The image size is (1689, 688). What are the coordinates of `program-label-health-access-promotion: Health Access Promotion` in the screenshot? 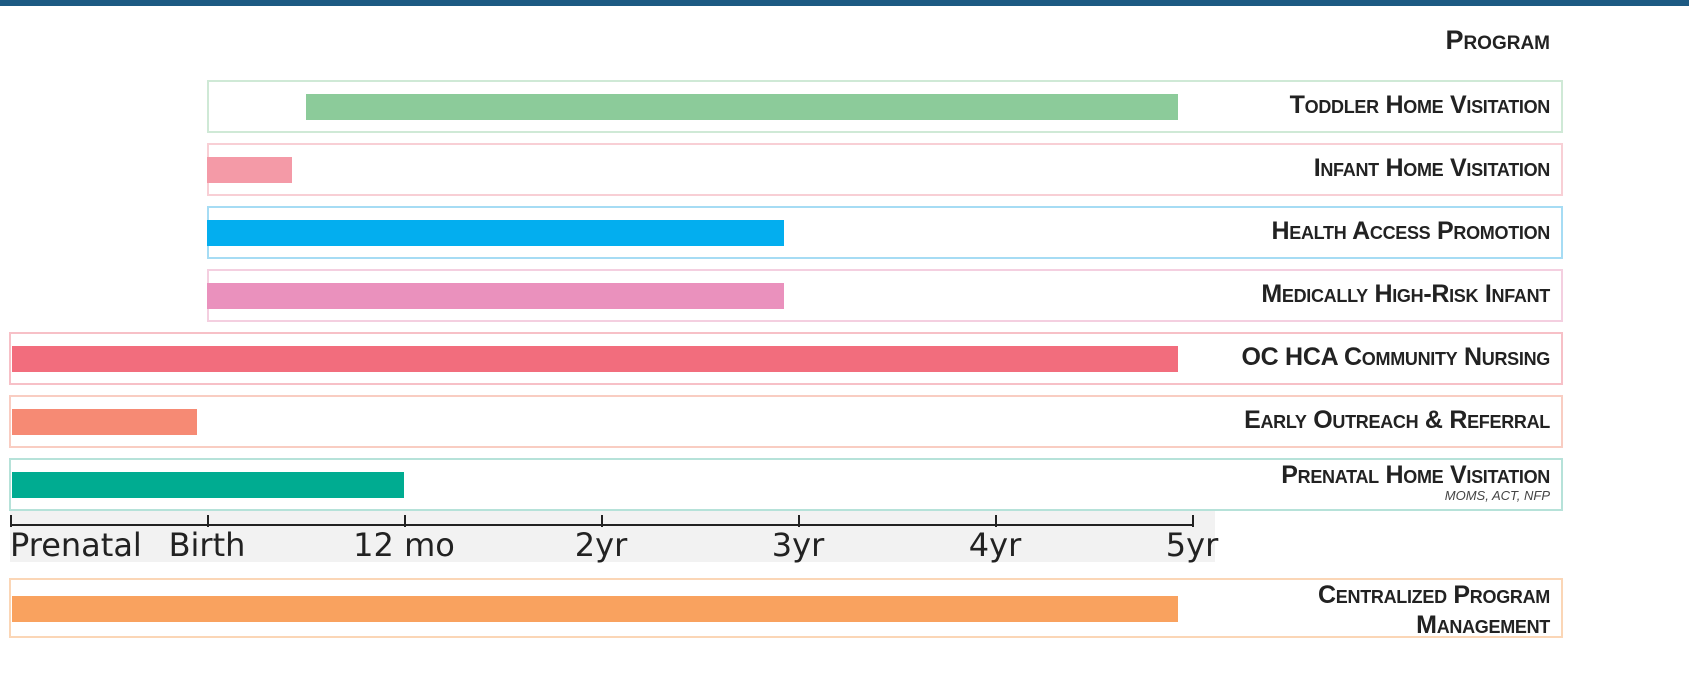 It's located at (1410, 231).